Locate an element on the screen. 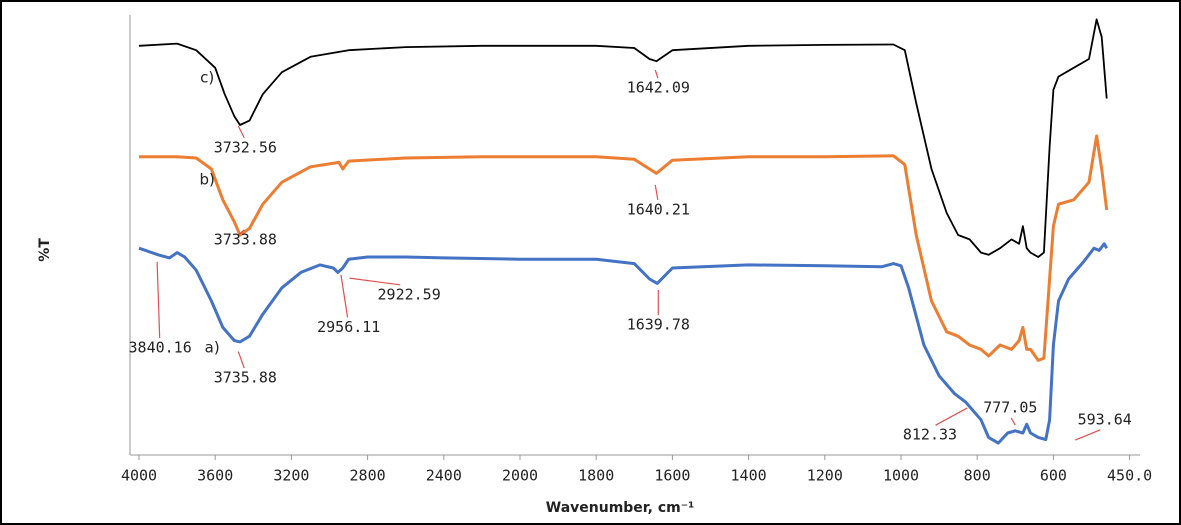 Image resolution: width=1181 pixels, height=525 pixels. peak-label: 2922.59 is located at coordinates (409, 294).